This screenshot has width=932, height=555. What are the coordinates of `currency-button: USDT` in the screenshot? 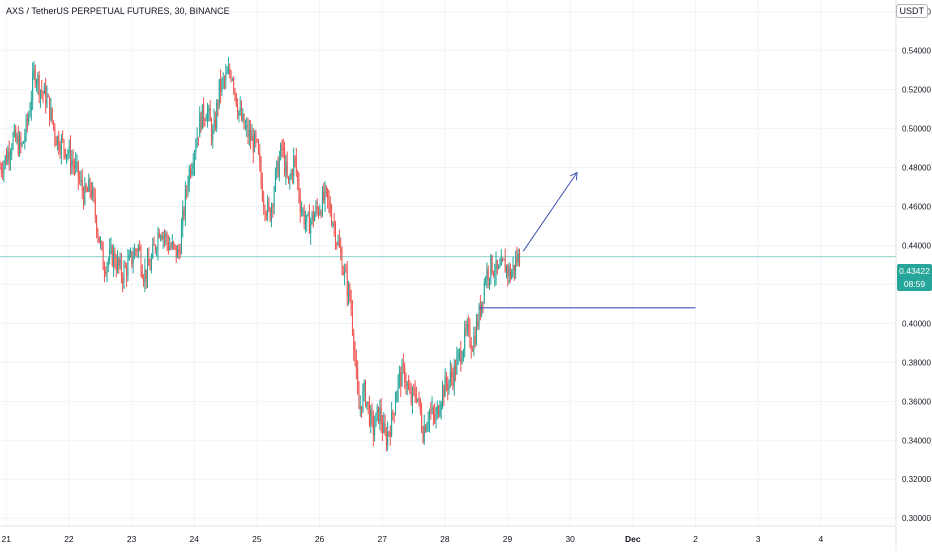 It's located at (911, 11).